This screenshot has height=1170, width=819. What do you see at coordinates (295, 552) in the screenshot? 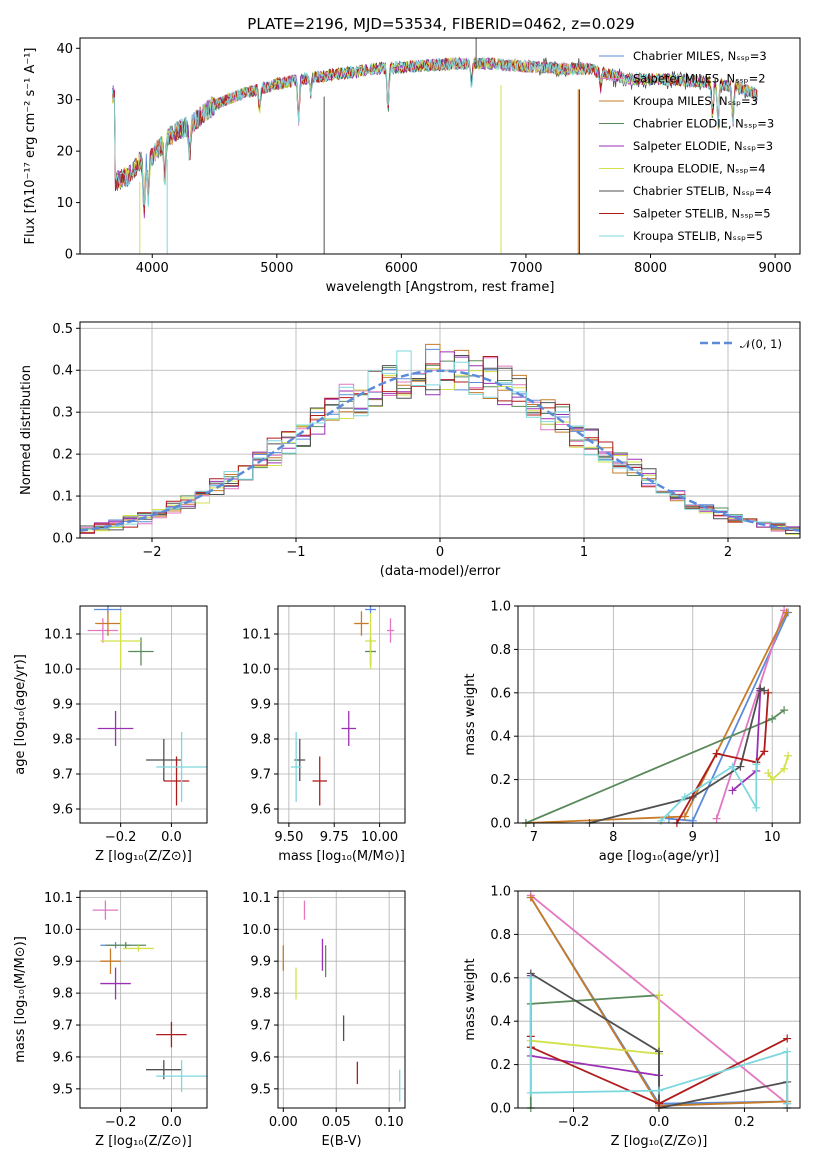
I see `x-tick-label: −1` at bounding box center [295, 552].